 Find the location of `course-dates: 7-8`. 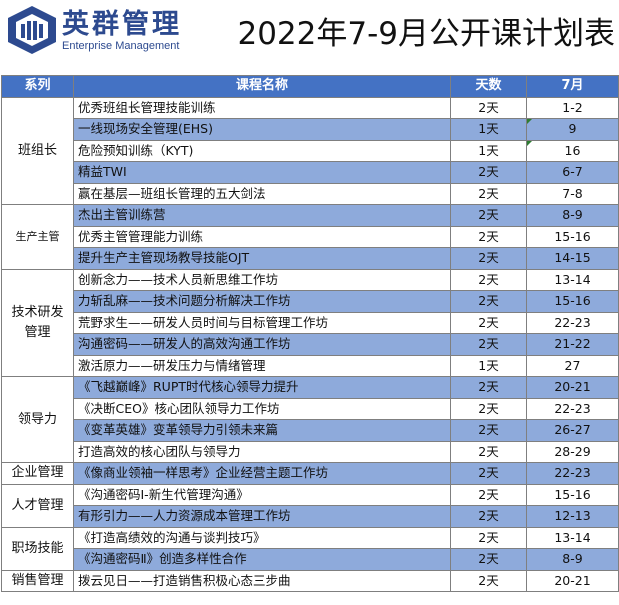

course-dates: 7-8 is located at coordinates (572, 193).